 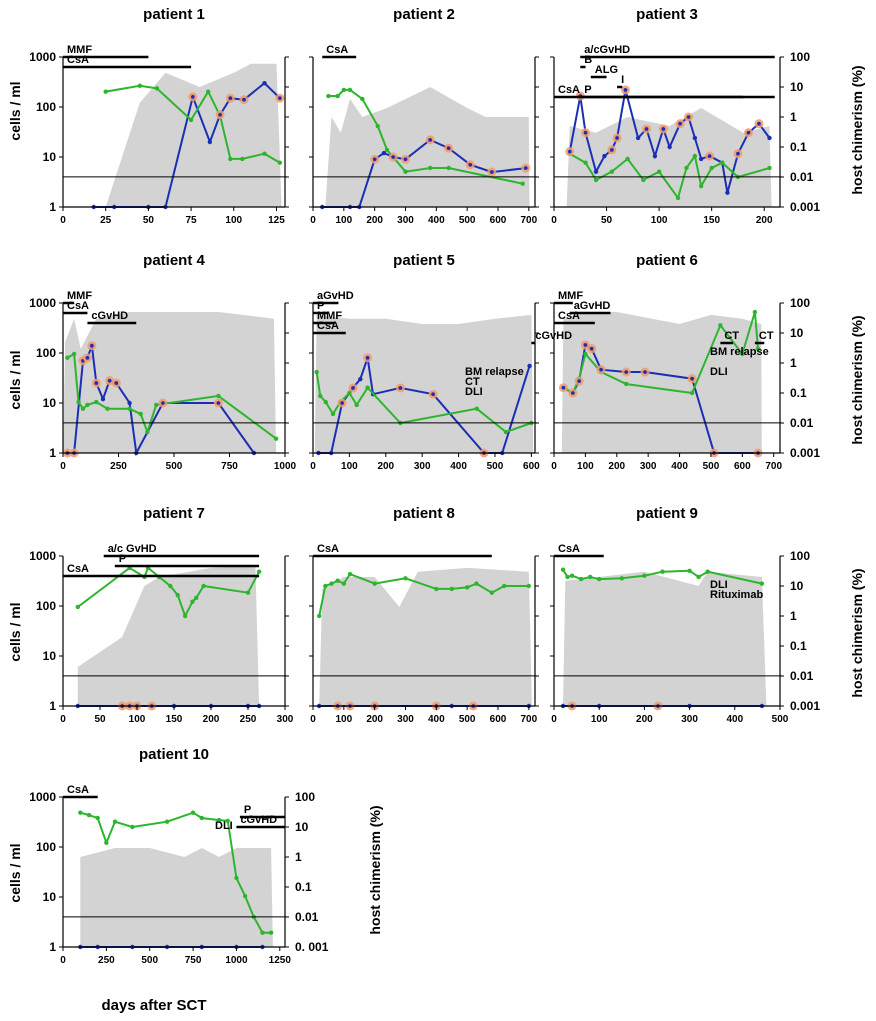 I want to click on p6-xtick-label: 100, so click(x=585, y=466).